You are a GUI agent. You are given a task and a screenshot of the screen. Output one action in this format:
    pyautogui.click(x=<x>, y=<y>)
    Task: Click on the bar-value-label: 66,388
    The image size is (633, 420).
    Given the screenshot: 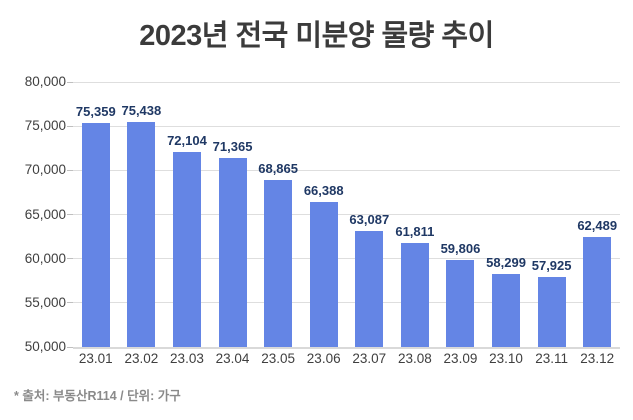 What is the action you would take?
    pyautogui.click(x=323, y=191)
    